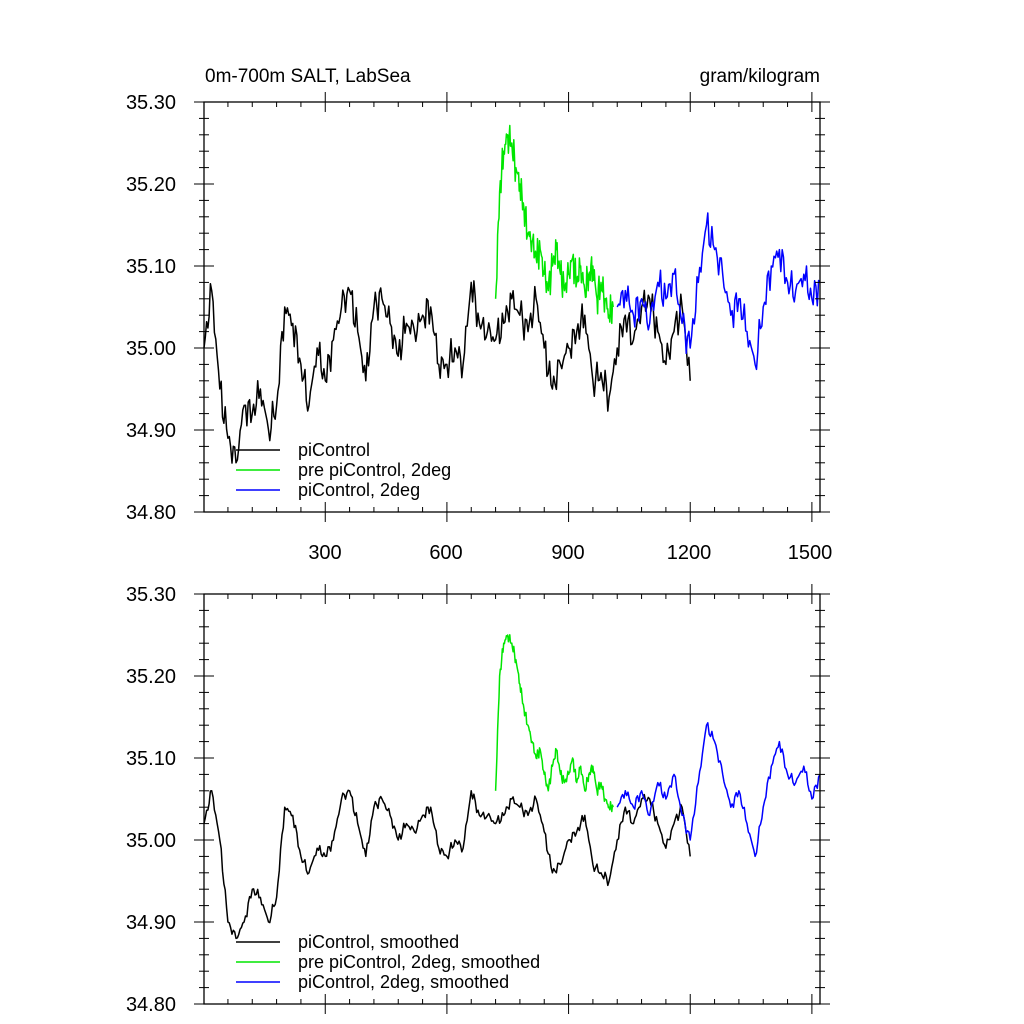 This screenshot has height=1024, width=1024. What do you see at coordinates (810, 553) in the screenshot?
I see `x-tick-label: 1500` at bounding box center [810, 553].